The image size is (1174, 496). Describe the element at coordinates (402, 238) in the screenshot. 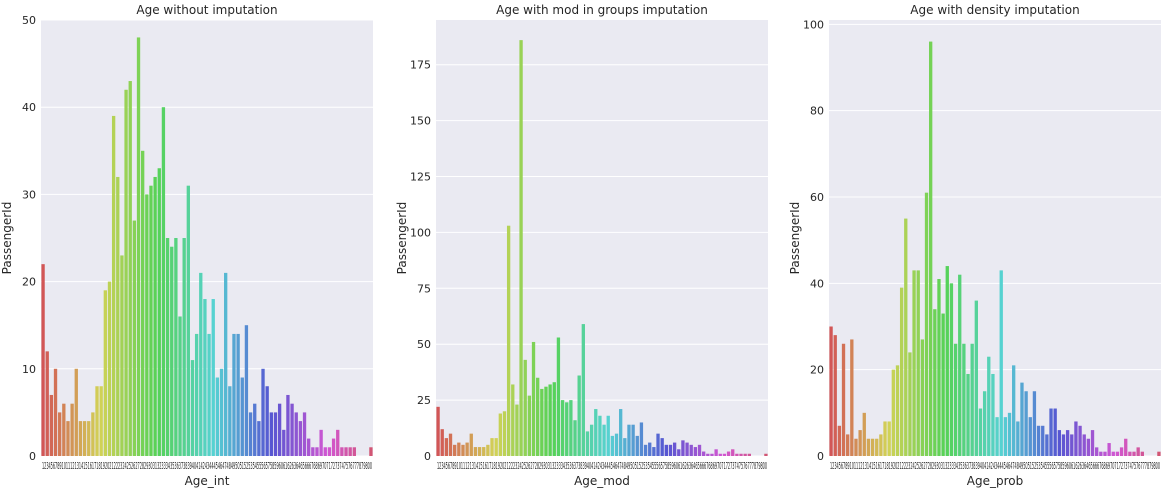

I see `y-axis-label: PassengerId` at that location.